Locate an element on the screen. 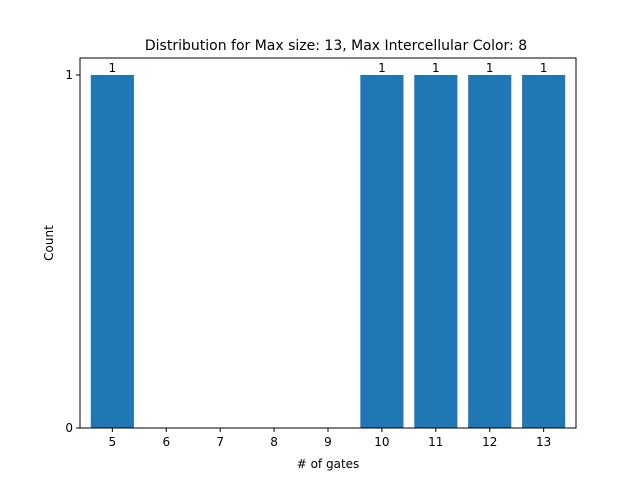  x-tick-label-8: 8 is located at coordinates (274, 442).